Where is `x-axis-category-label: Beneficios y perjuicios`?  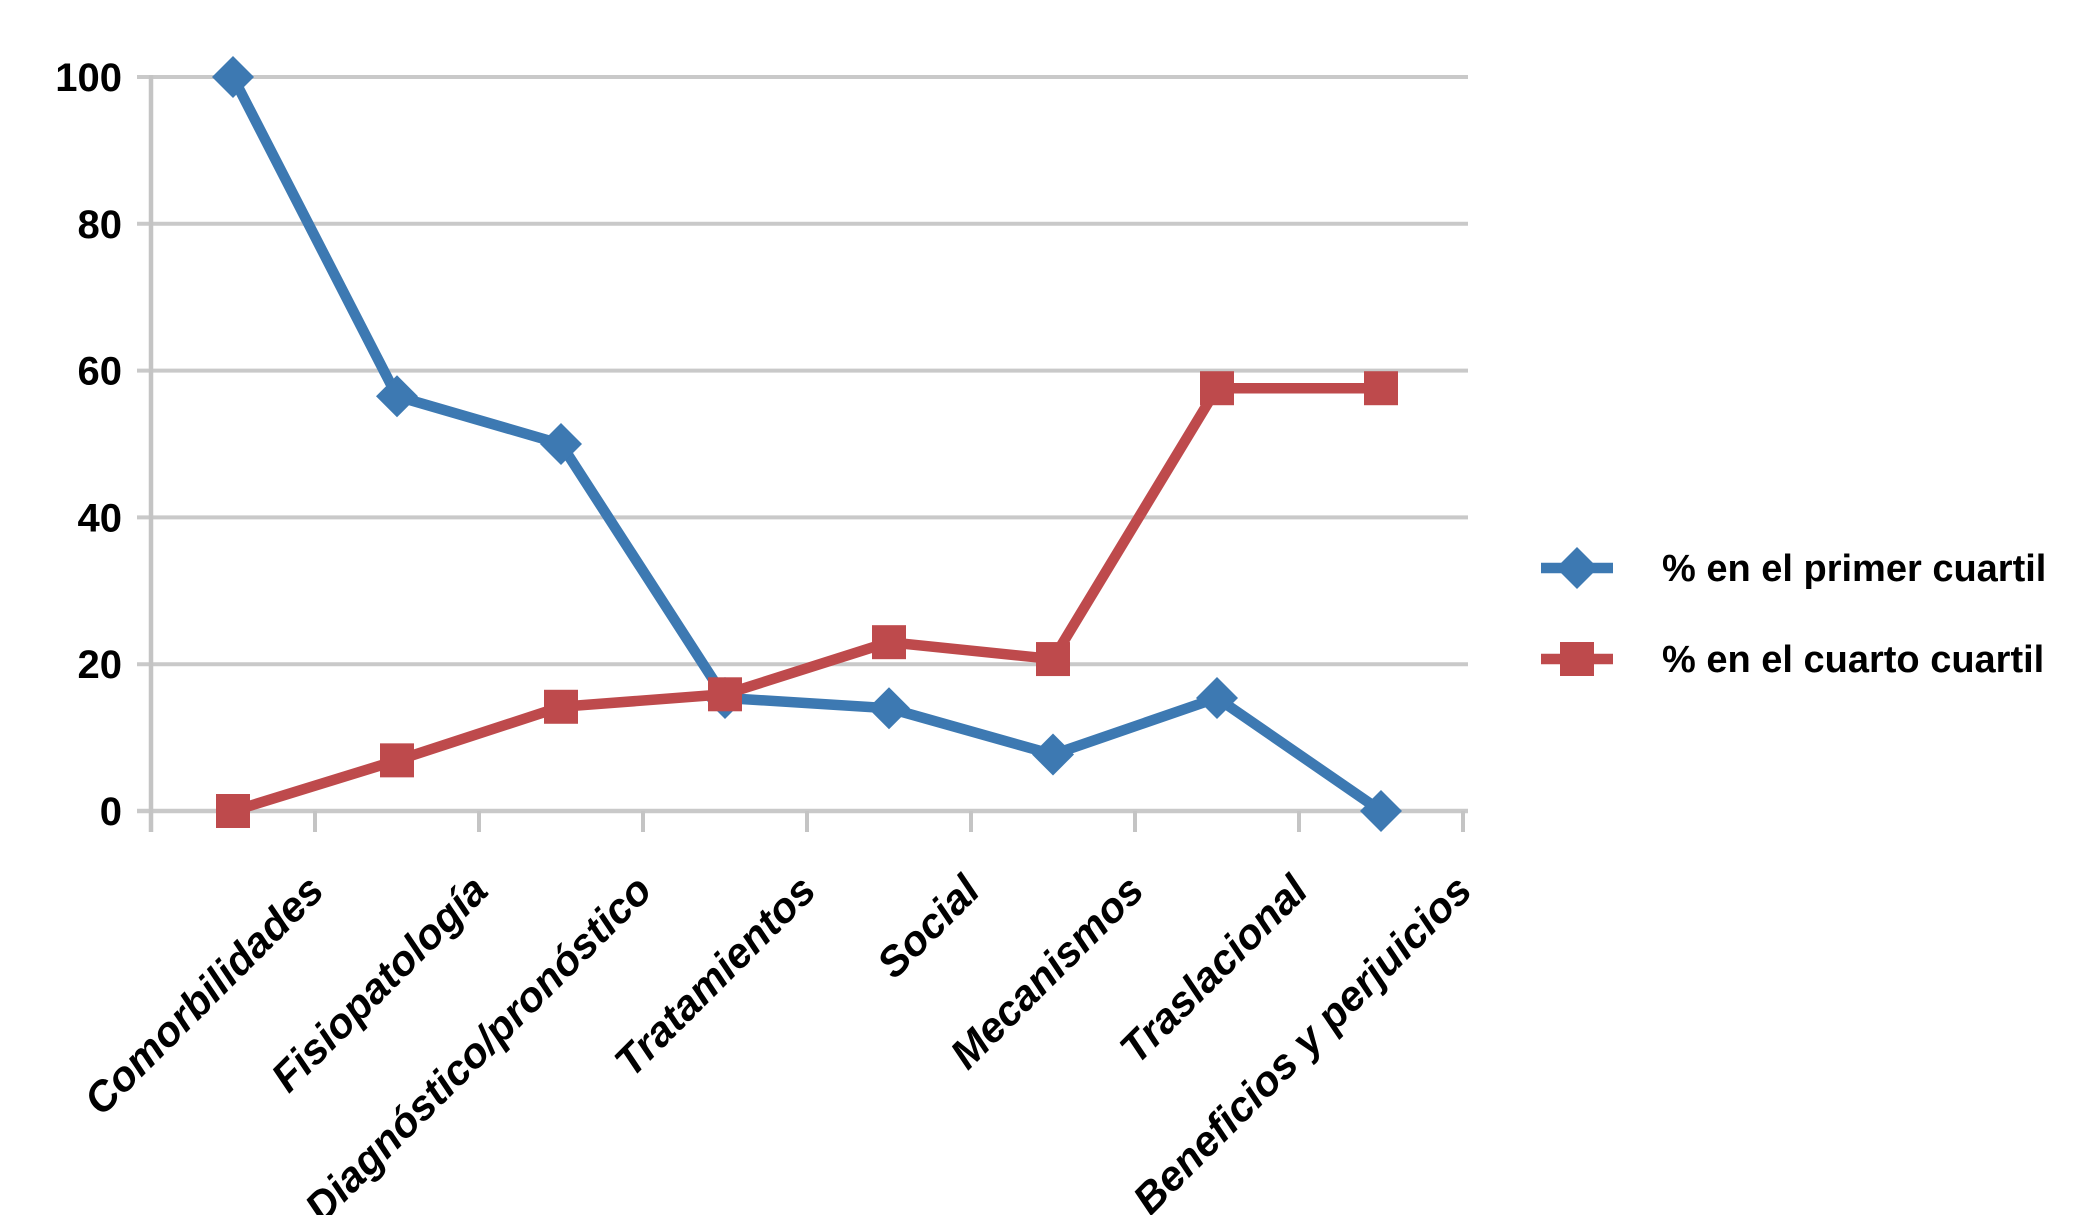
x-axis-category-label: Beneficios y perjuicios is located at coordinates (1302, 1040).